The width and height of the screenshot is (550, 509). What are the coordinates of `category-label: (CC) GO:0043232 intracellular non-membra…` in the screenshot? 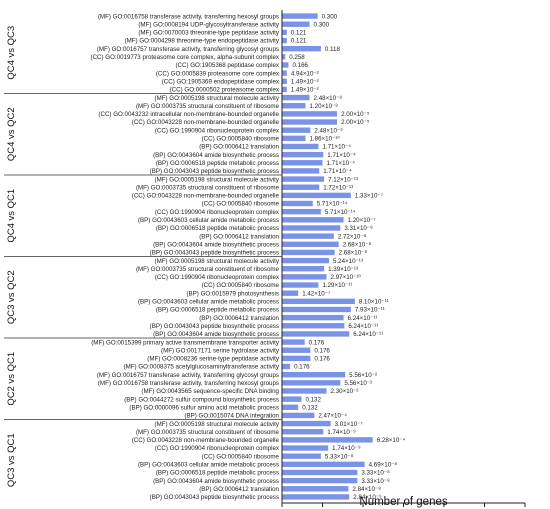 It's located at (188, 114).